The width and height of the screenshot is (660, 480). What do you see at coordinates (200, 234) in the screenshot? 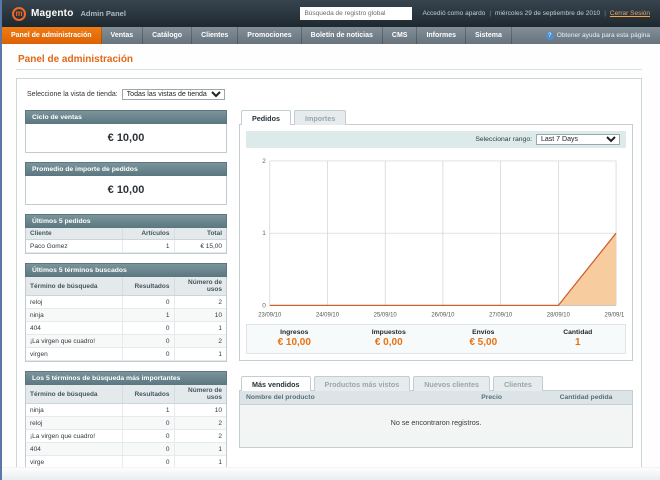
I see `column-header: Total` at bounding box center [200, 234].